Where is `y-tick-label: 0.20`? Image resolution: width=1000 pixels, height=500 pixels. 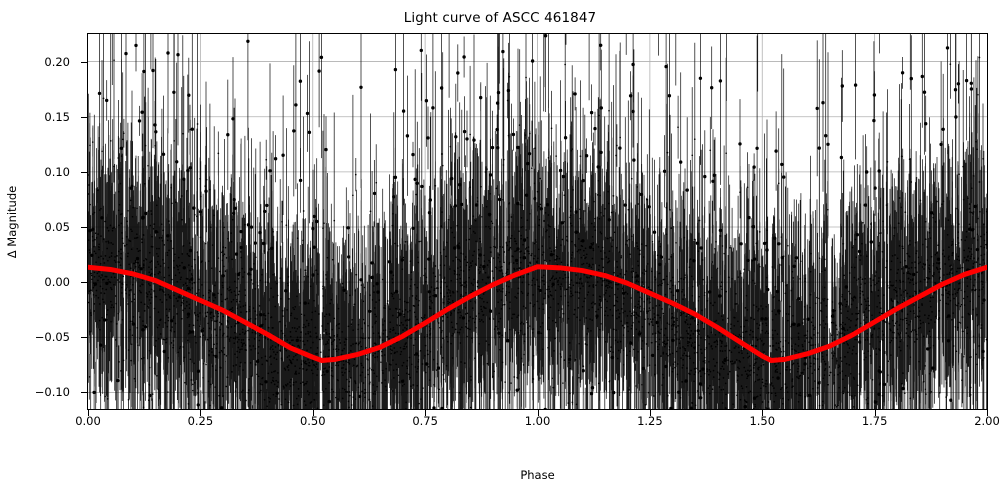
y-tick-label: 0.20 is located at coordinates (57, 61).